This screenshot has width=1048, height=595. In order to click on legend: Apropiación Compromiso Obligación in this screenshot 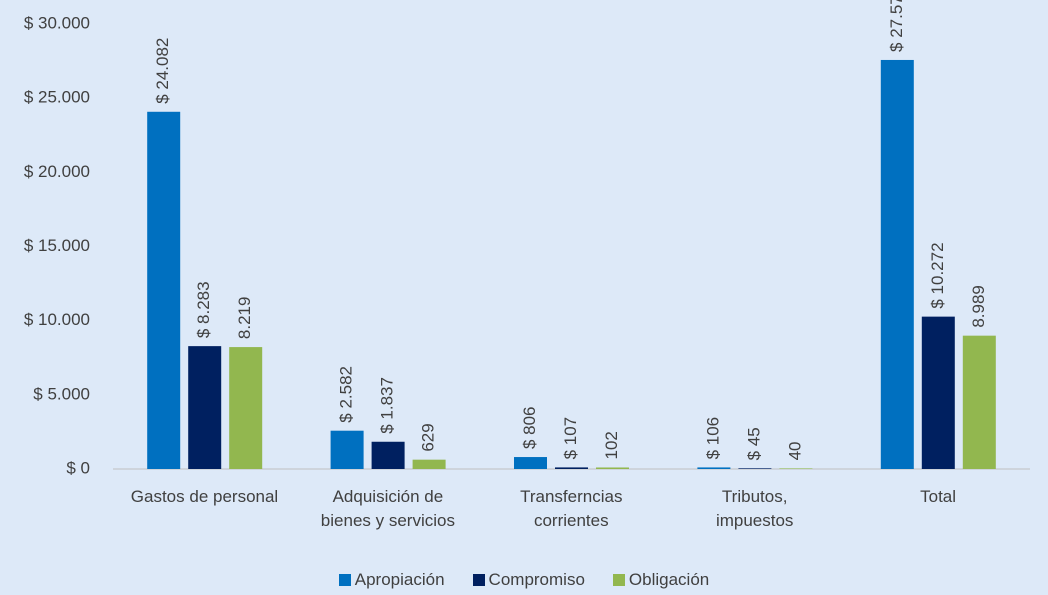, I will do `click(524, 580)`.